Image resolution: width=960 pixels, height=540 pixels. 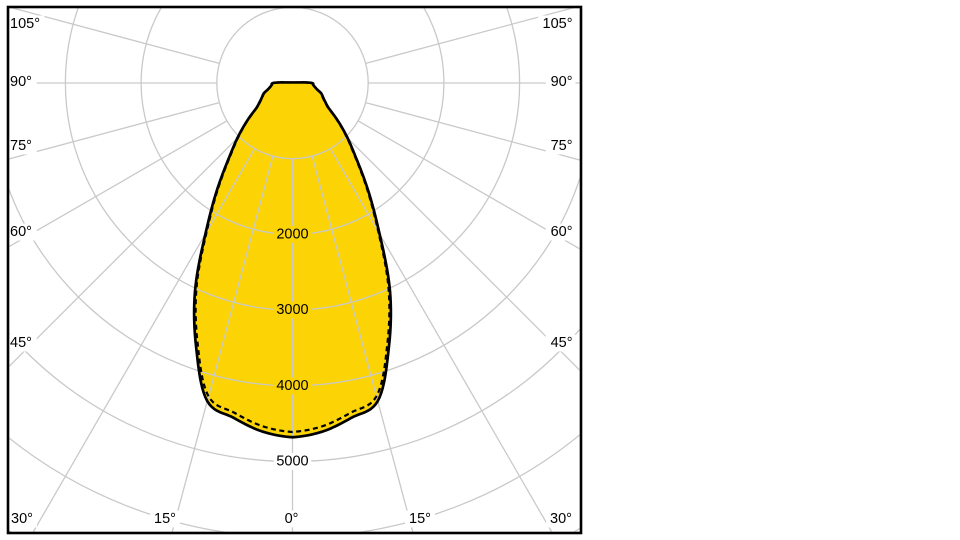 I want to click on angle-label-bottom-2-0: 0°, so click(x=292, y=519).